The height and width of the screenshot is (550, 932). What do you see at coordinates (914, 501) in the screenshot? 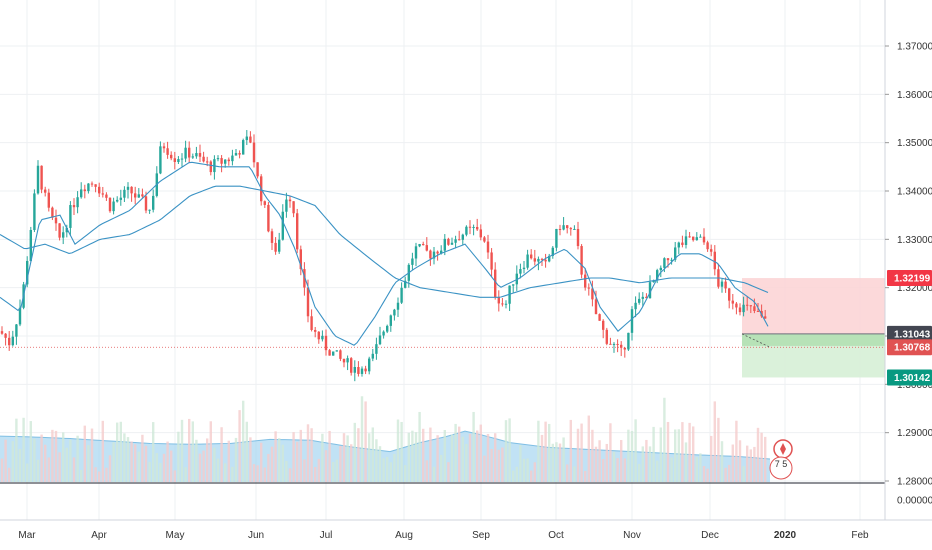
I see `volume-tick-label: 0.00000` at bounding box center [914, 501].